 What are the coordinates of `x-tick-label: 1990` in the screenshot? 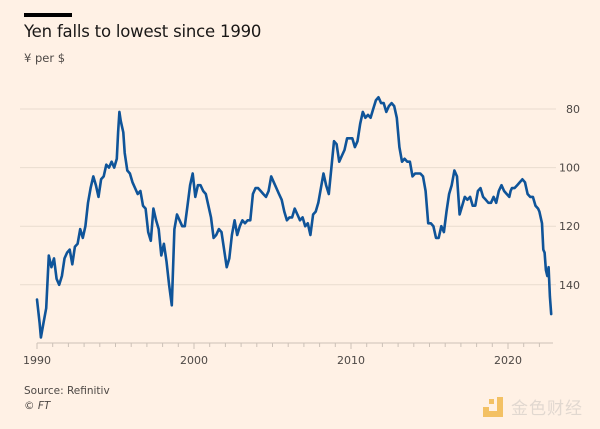 It's located at (37, 360).